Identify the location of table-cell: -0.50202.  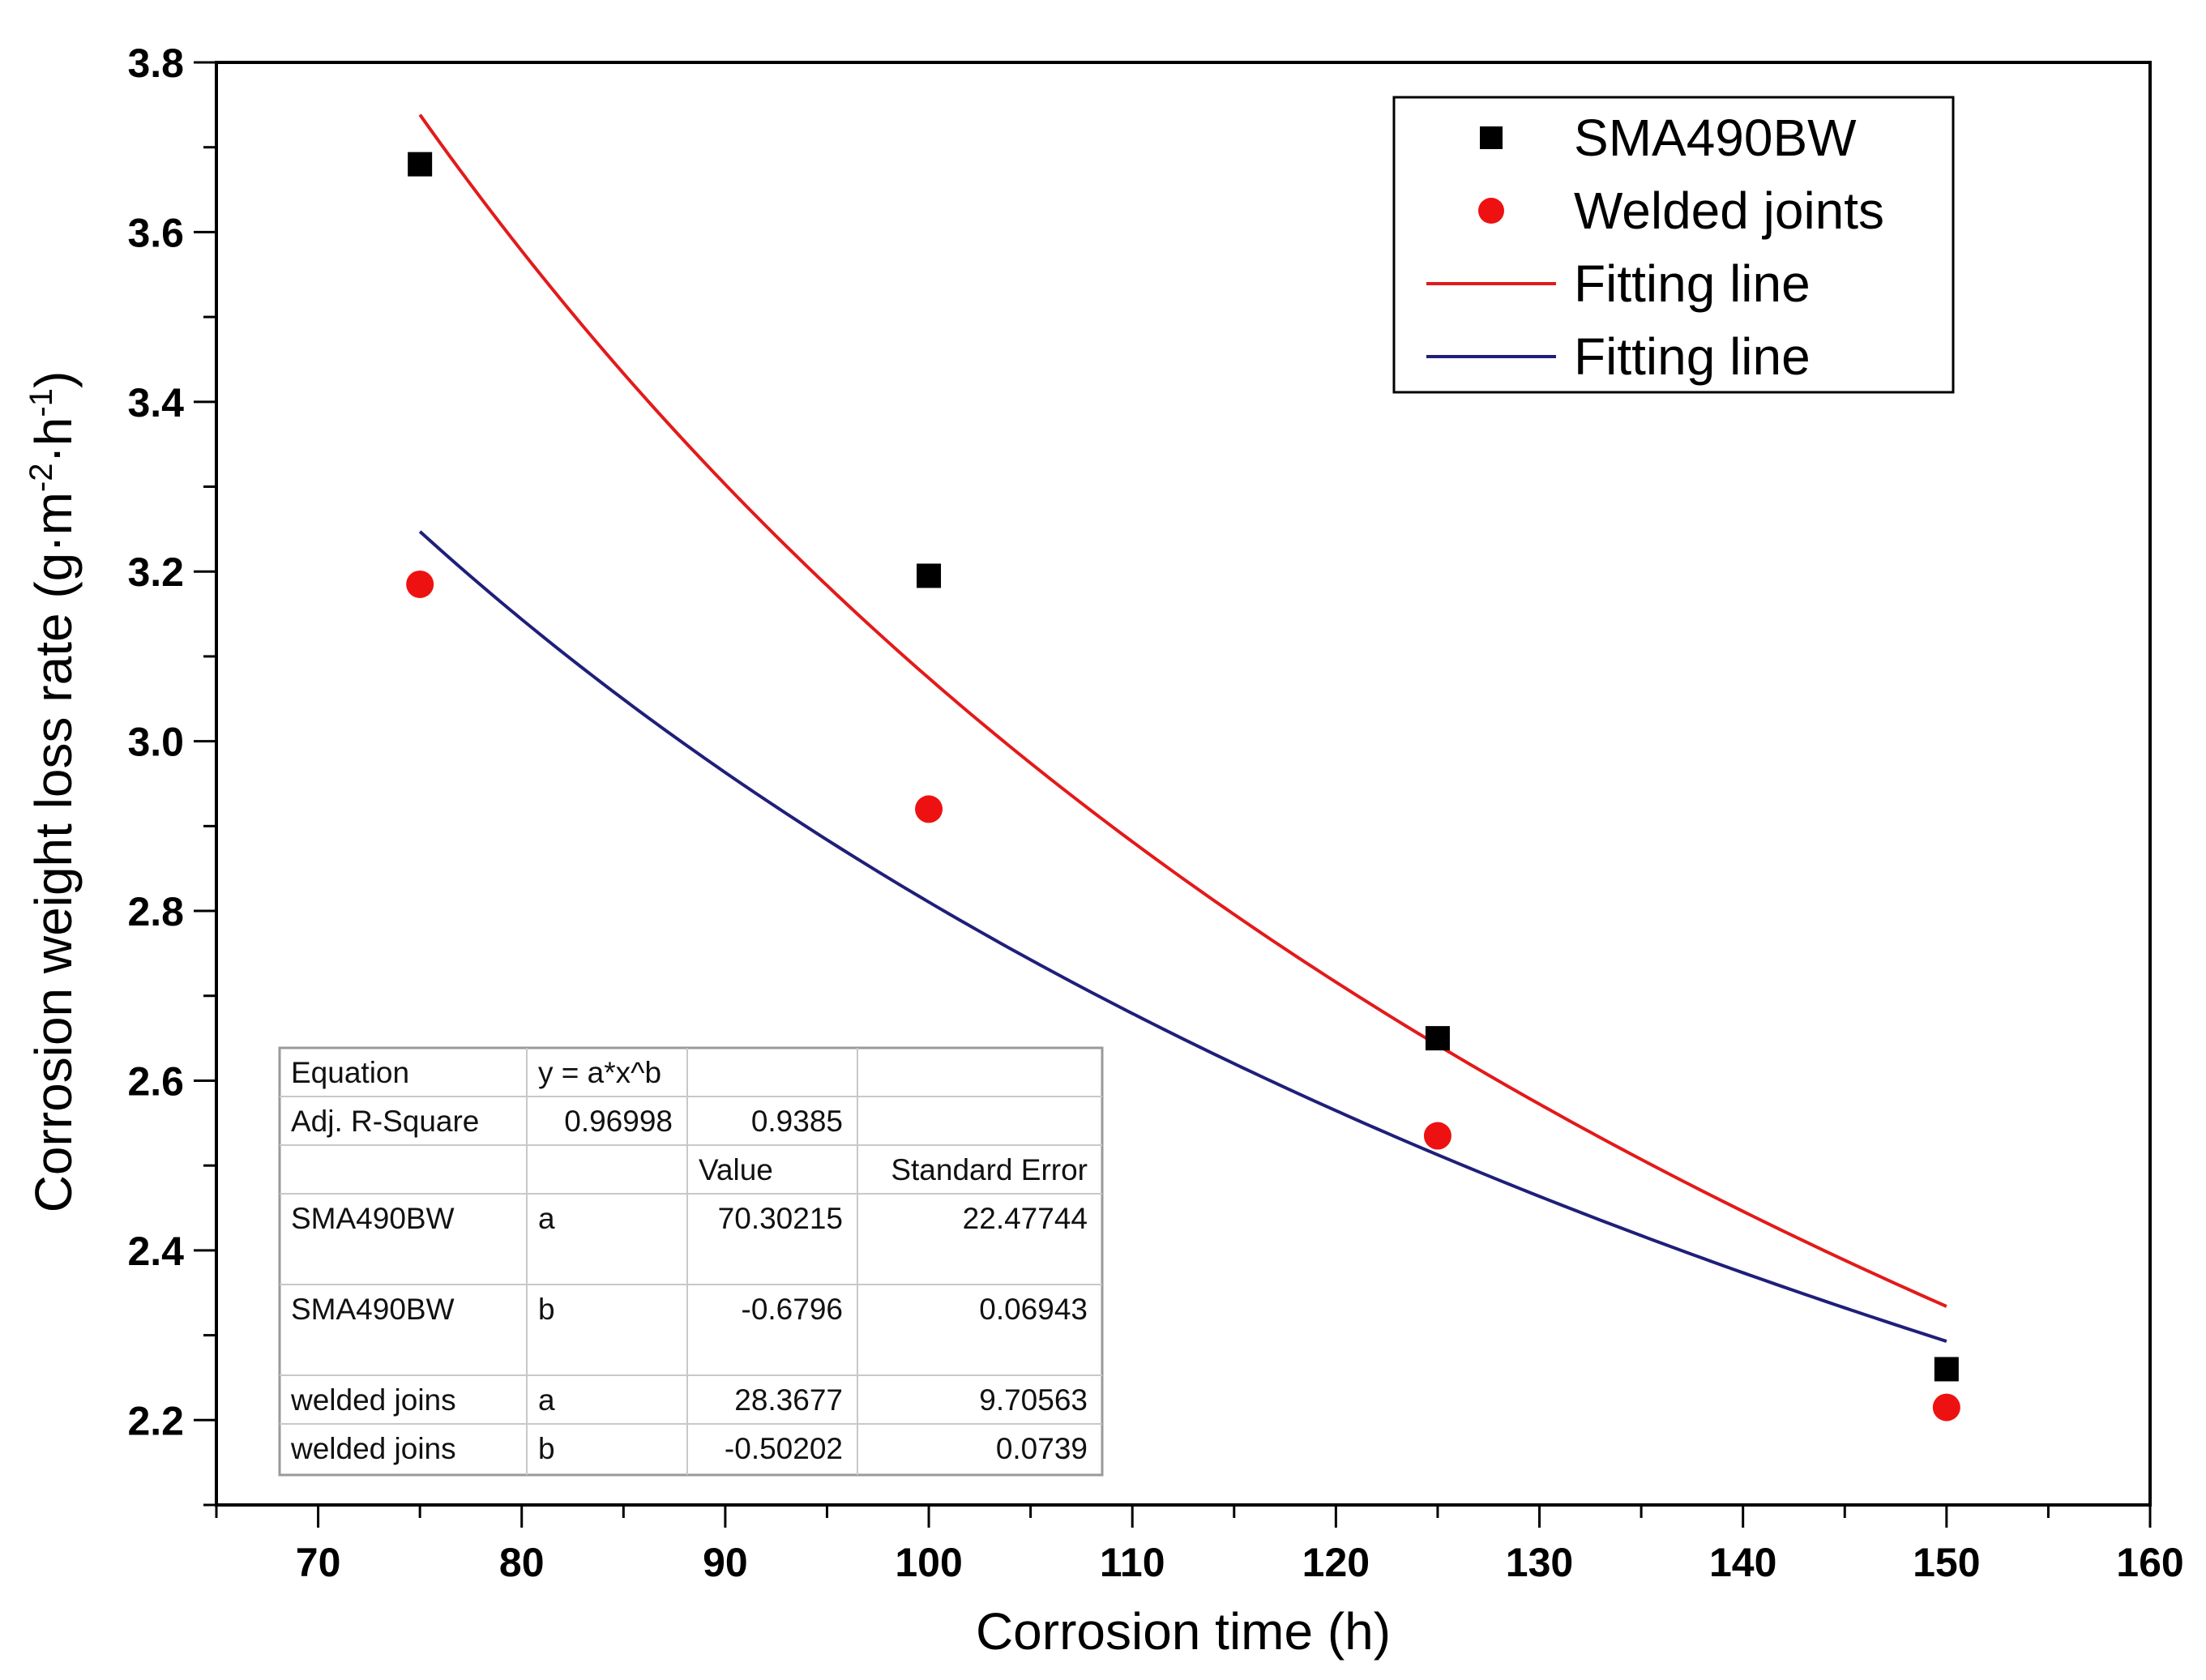
(784, 1448).